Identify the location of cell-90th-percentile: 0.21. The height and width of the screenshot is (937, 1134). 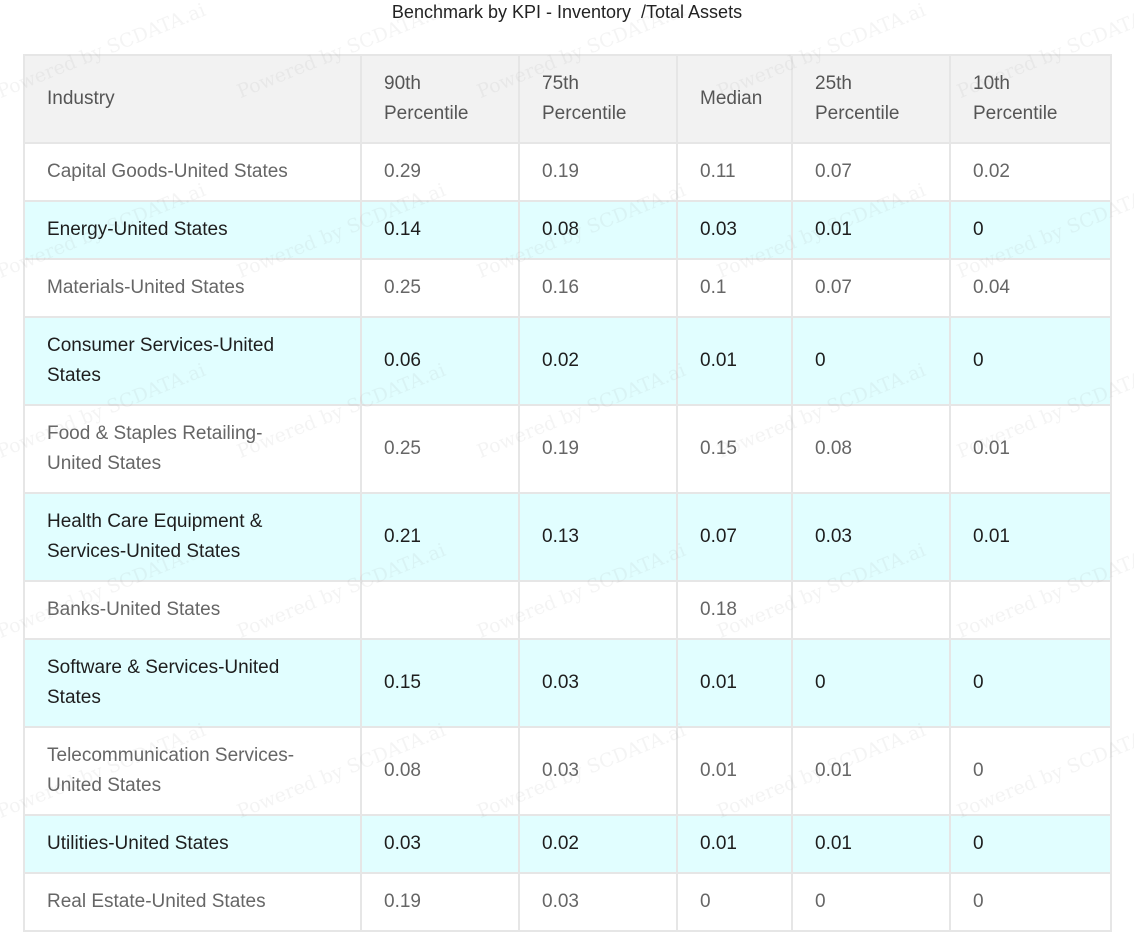
(440, 537).